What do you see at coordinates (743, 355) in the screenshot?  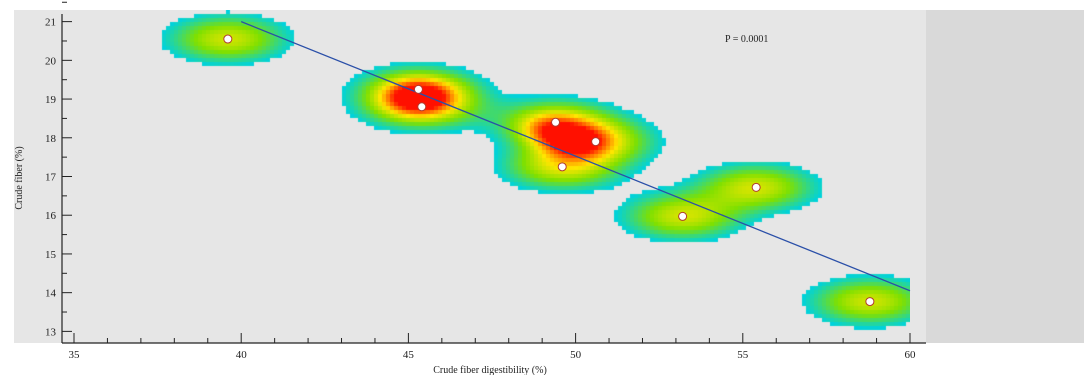 I see `x-tick-label: 55` at bounding box center [743, 355].